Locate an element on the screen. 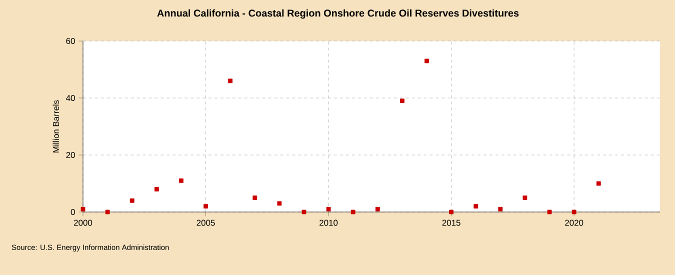 The height and width of the screenshot is (275, 675). x-tick-label: 2005 is located at coordinates (205, 223).